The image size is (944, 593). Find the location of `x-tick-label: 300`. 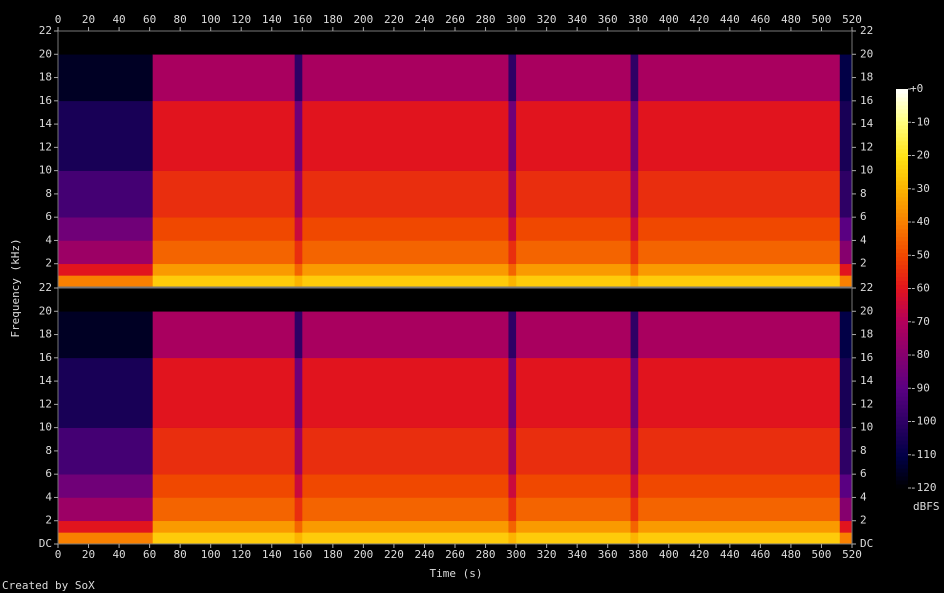

x-tick-label: 300 is located at coordinates (516, 554).